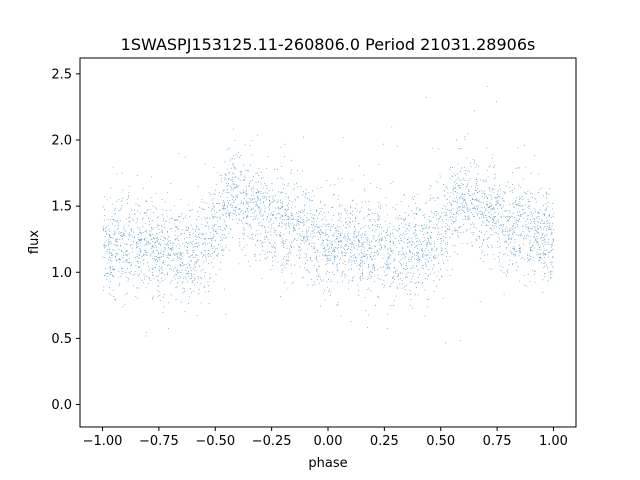  I want to click on y-tick-label: 0.5, so click(61, 339).